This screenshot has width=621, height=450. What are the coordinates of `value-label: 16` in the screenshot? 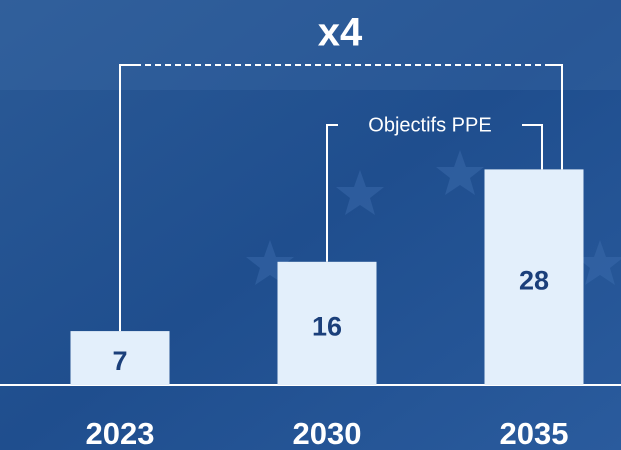 It's located at (327, 327).